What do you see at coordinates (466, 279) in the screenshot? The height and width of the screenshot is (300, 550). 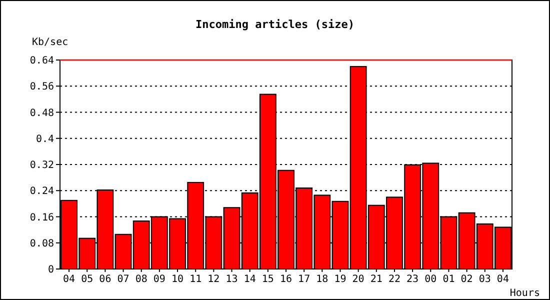 I see `x-tick-label: 02` at bounding box center [466, 279].